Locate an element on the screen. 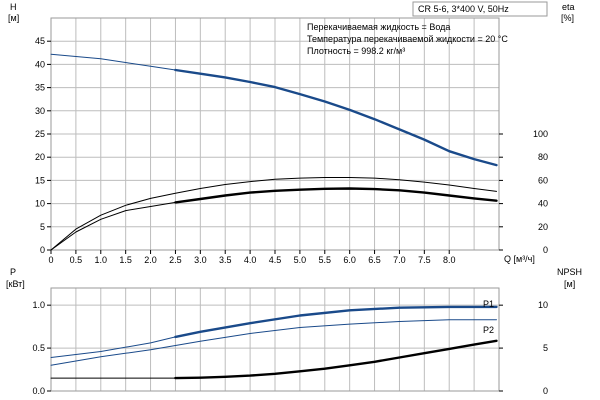 This screenshot has width=600, height=400. eta-axis-unit: [%] is located at coordinates (567, 18).